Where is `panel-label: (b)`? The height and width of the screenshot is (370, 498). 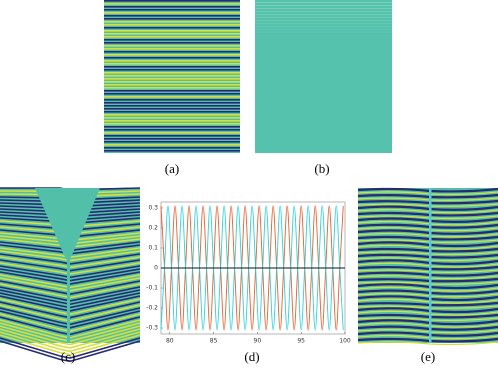 panel-label: (b) is located at coordinates (321, 168).